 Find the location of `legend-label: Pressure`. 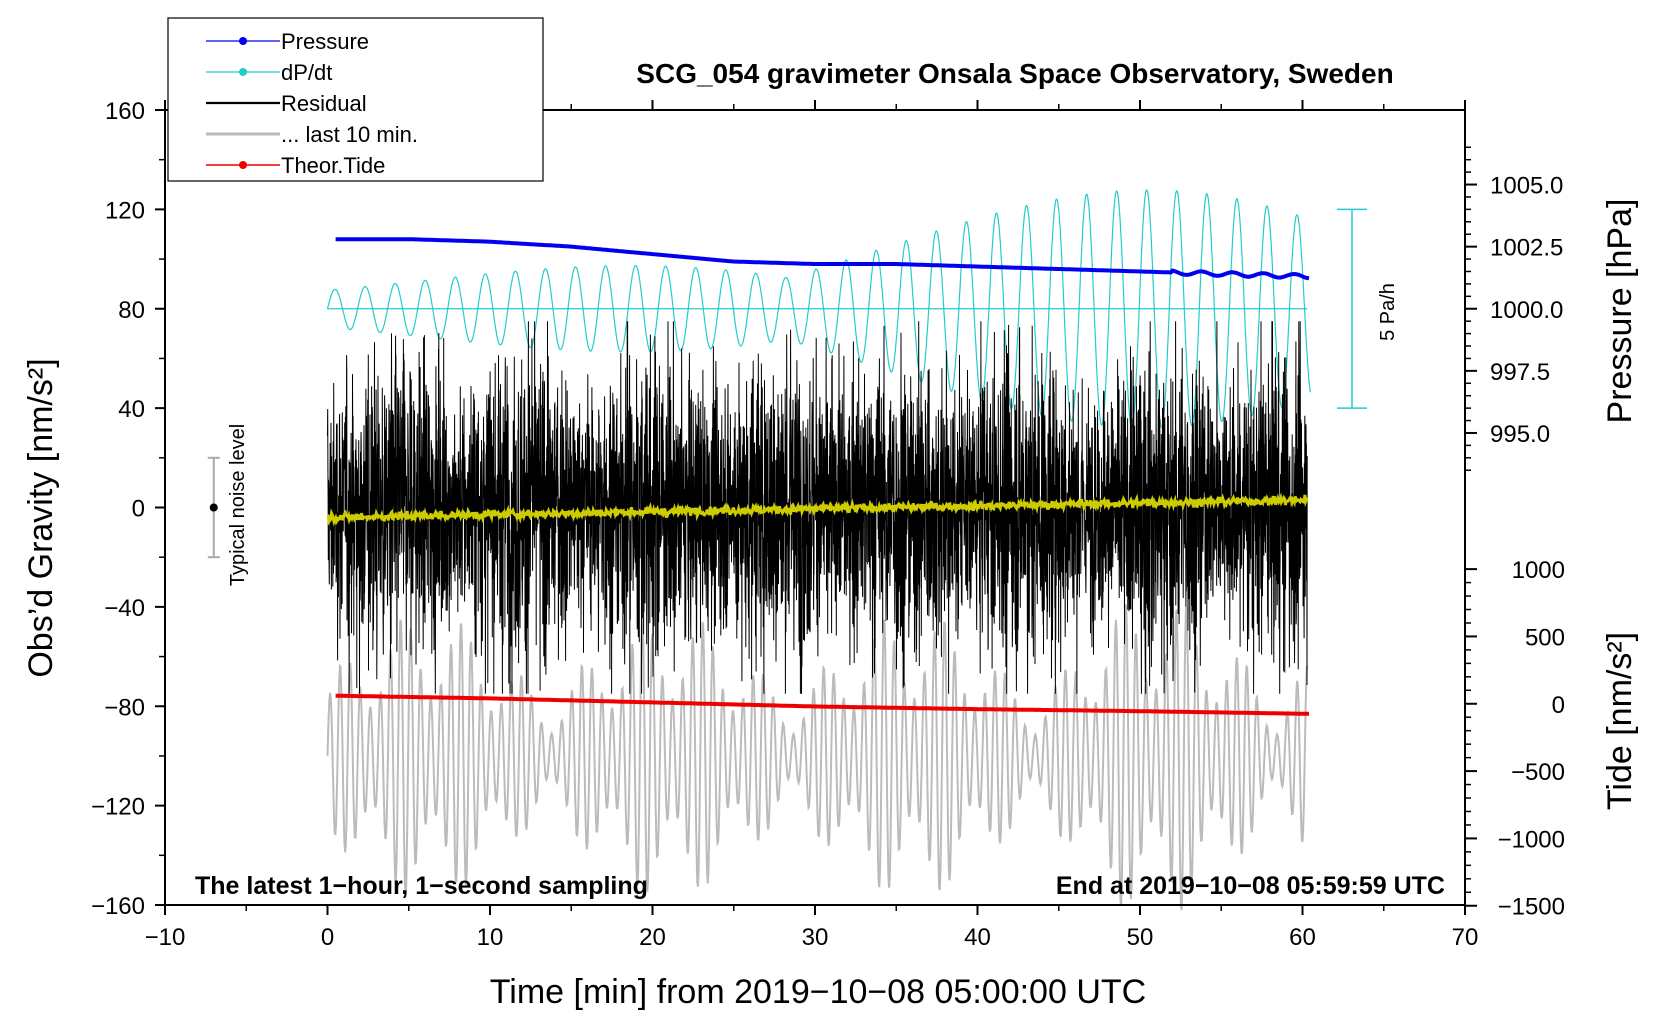

legend-label: Pressure is located at coordinates (325, 41).